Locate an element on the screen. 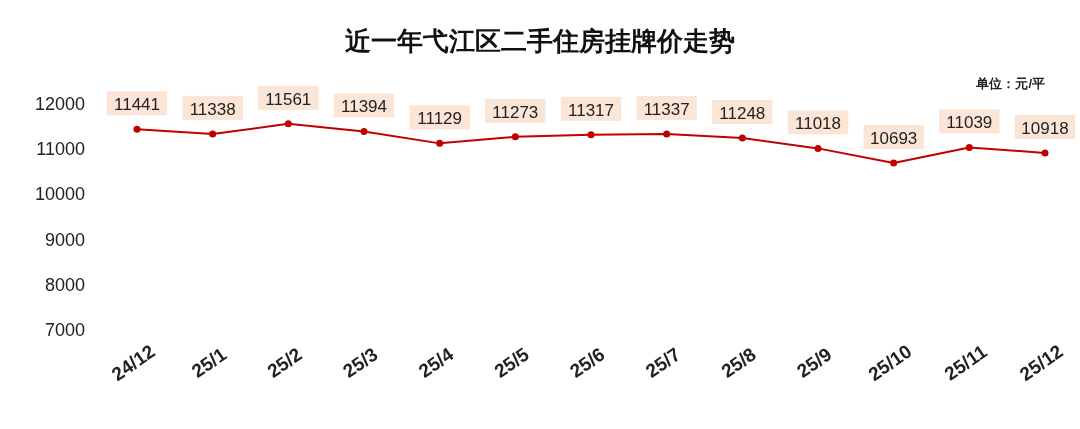 Image resolution: width=1080 pixels, height=429 pixels. x-tick-label: 25/5 is located at coordinates (512, 362).